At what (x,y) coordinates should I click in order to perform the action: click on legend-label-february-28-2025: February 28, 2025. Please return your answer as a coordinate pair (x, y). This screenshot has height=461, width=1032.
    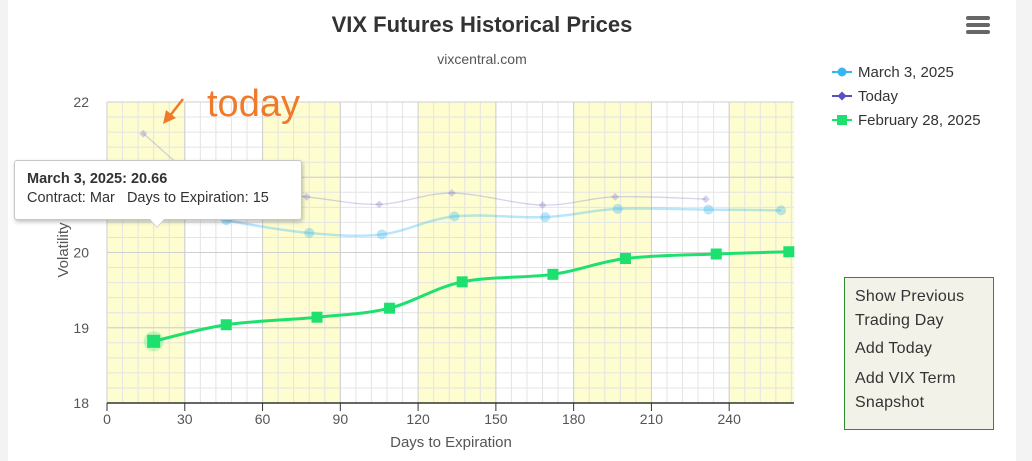
    Looking at the image, I should click on (919, 120).